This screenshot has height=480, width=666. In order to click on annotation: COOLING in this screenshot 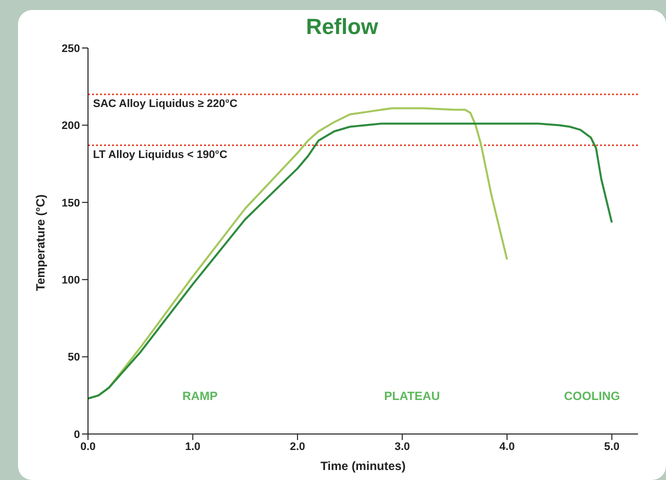, I will do `click(592, 396)`.